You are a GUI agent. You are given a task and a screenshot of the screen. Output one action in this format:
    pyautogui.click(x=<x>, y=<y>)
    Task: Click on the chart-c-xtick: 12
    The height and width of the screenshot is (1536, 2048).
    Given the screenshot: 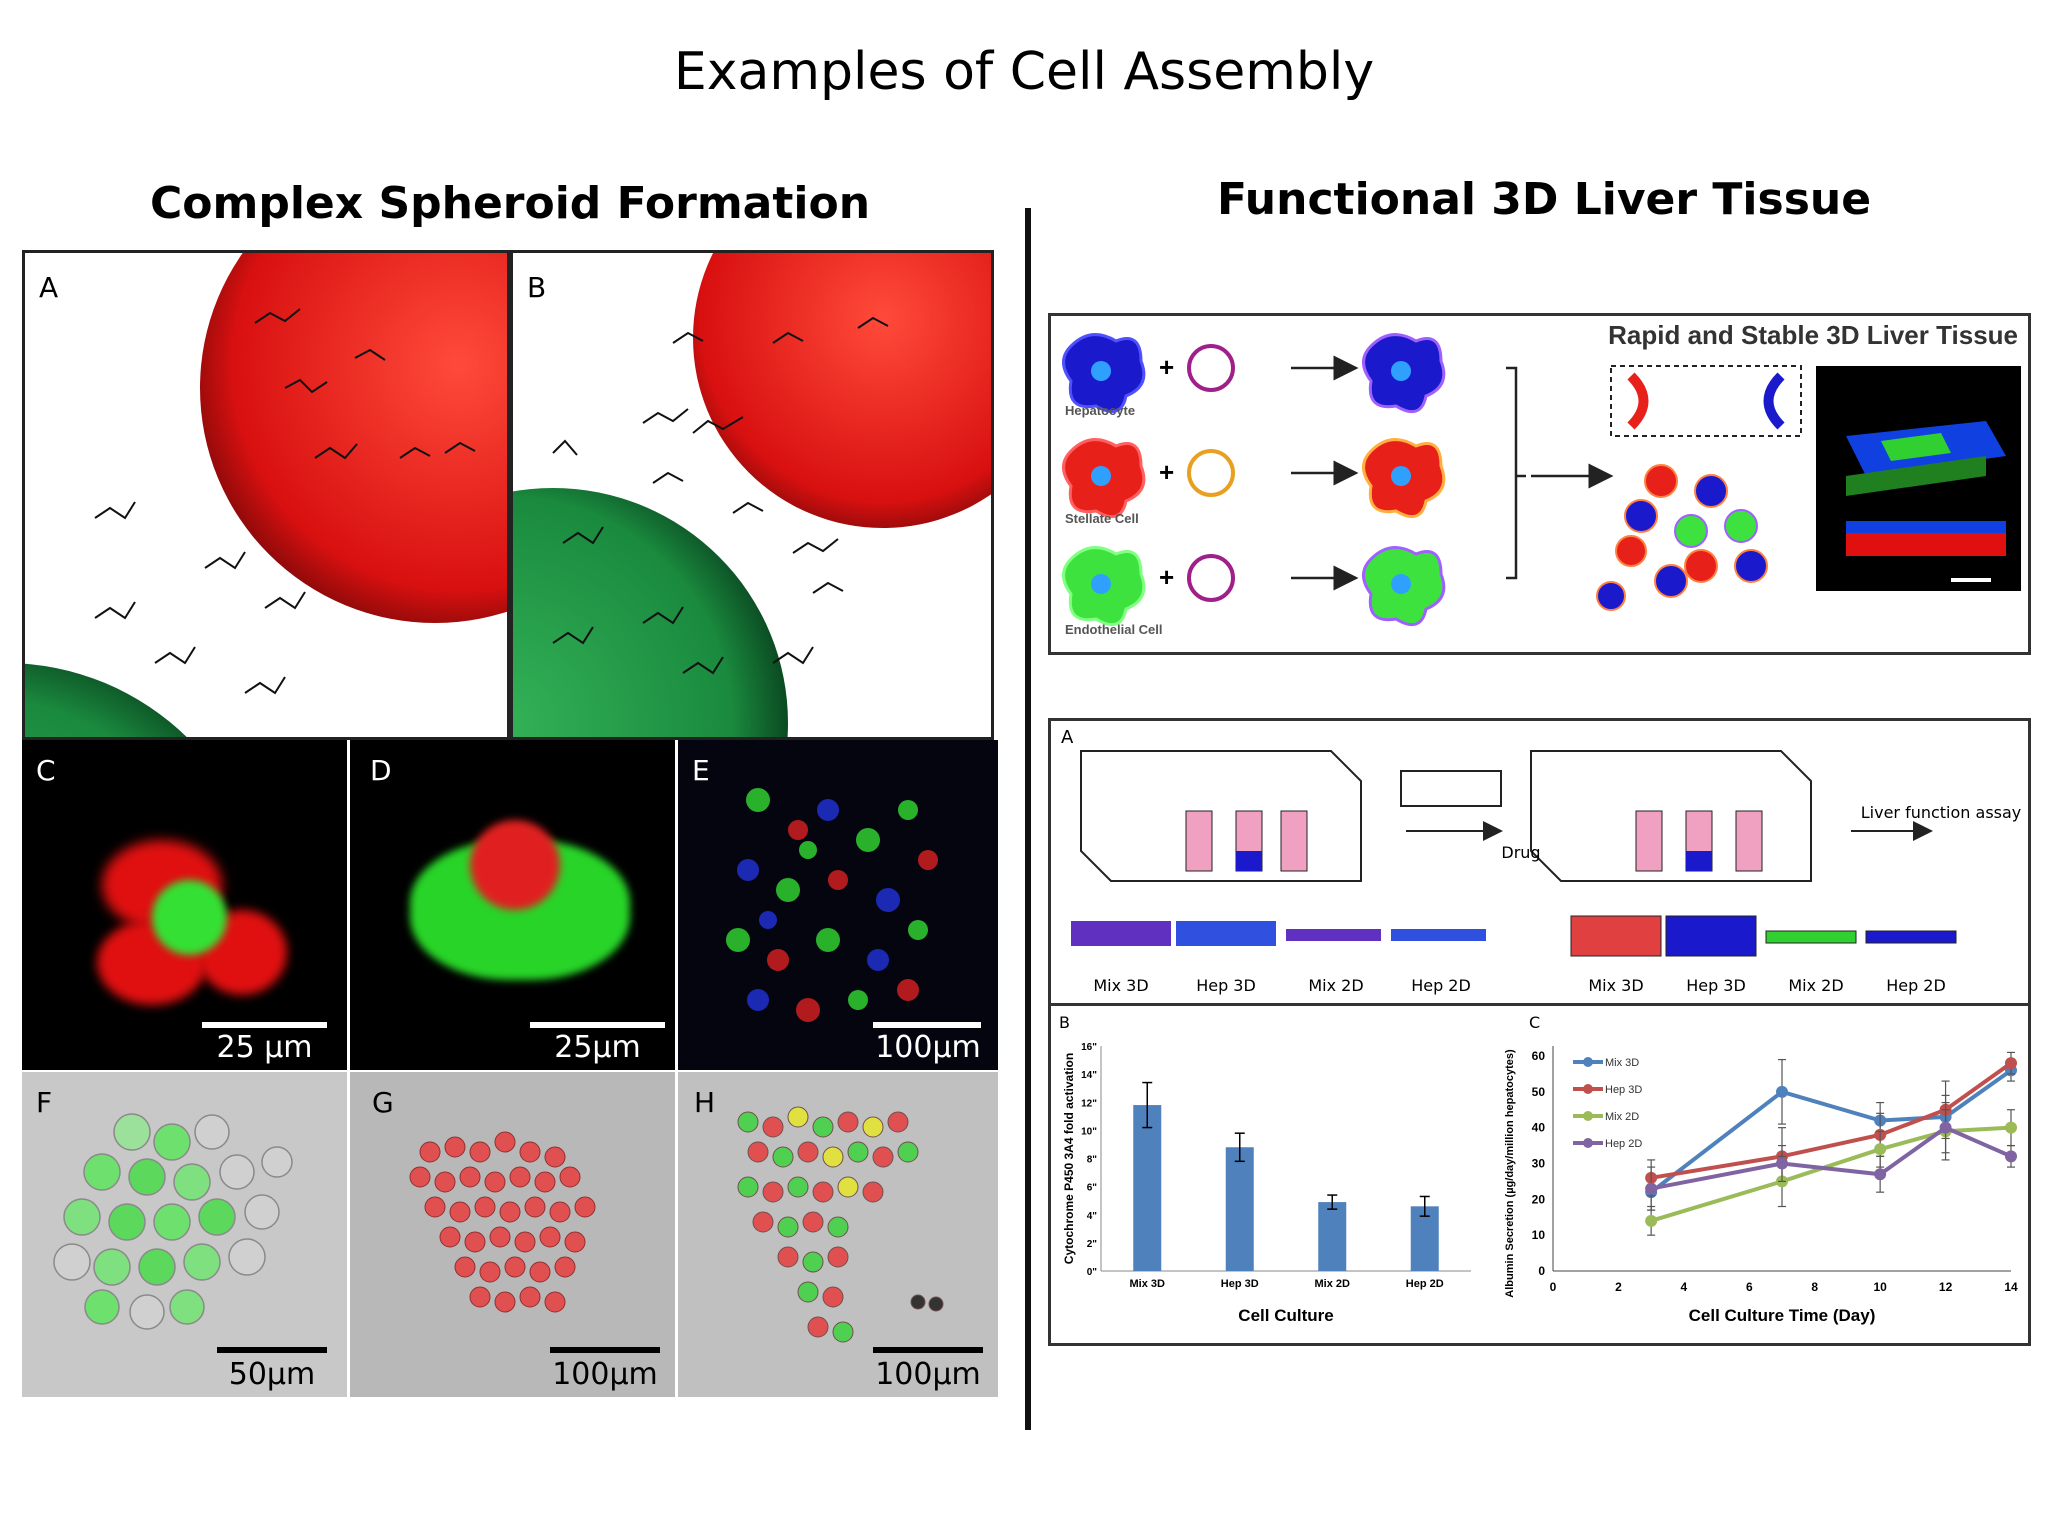 What is the action you would take?
    pyautogui.click(x=1946, y=1287)
    